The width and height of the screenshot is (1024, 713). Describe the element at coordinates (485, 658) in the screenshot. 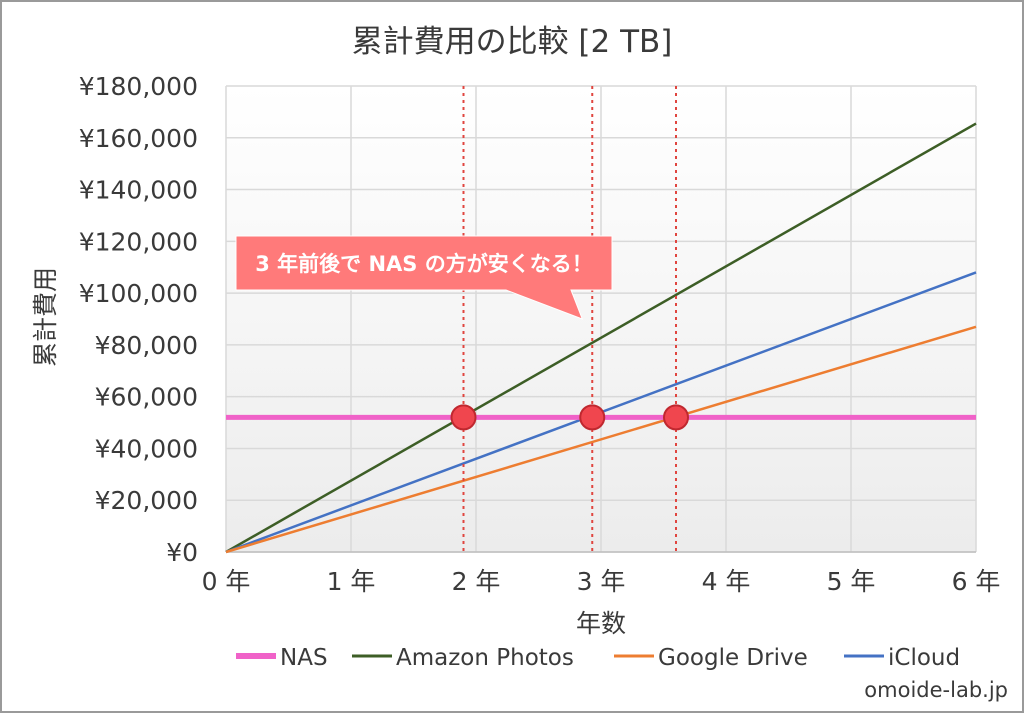

I see `legend-label-amazon-photos: Amazon Photos` at that location.